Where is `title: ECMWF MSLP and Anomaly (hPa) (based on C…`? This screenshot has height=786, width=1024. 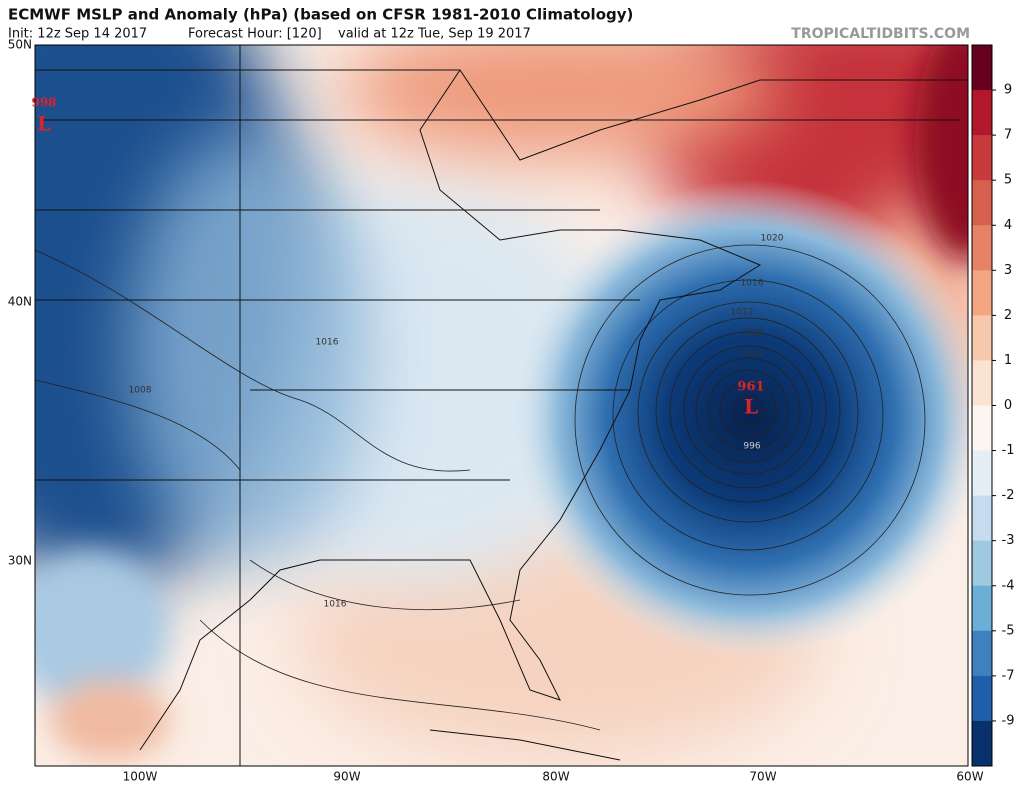 title: ECMWF MSLP and Anomaly (hPa) (based on C… is located at coordinates (320, 15).